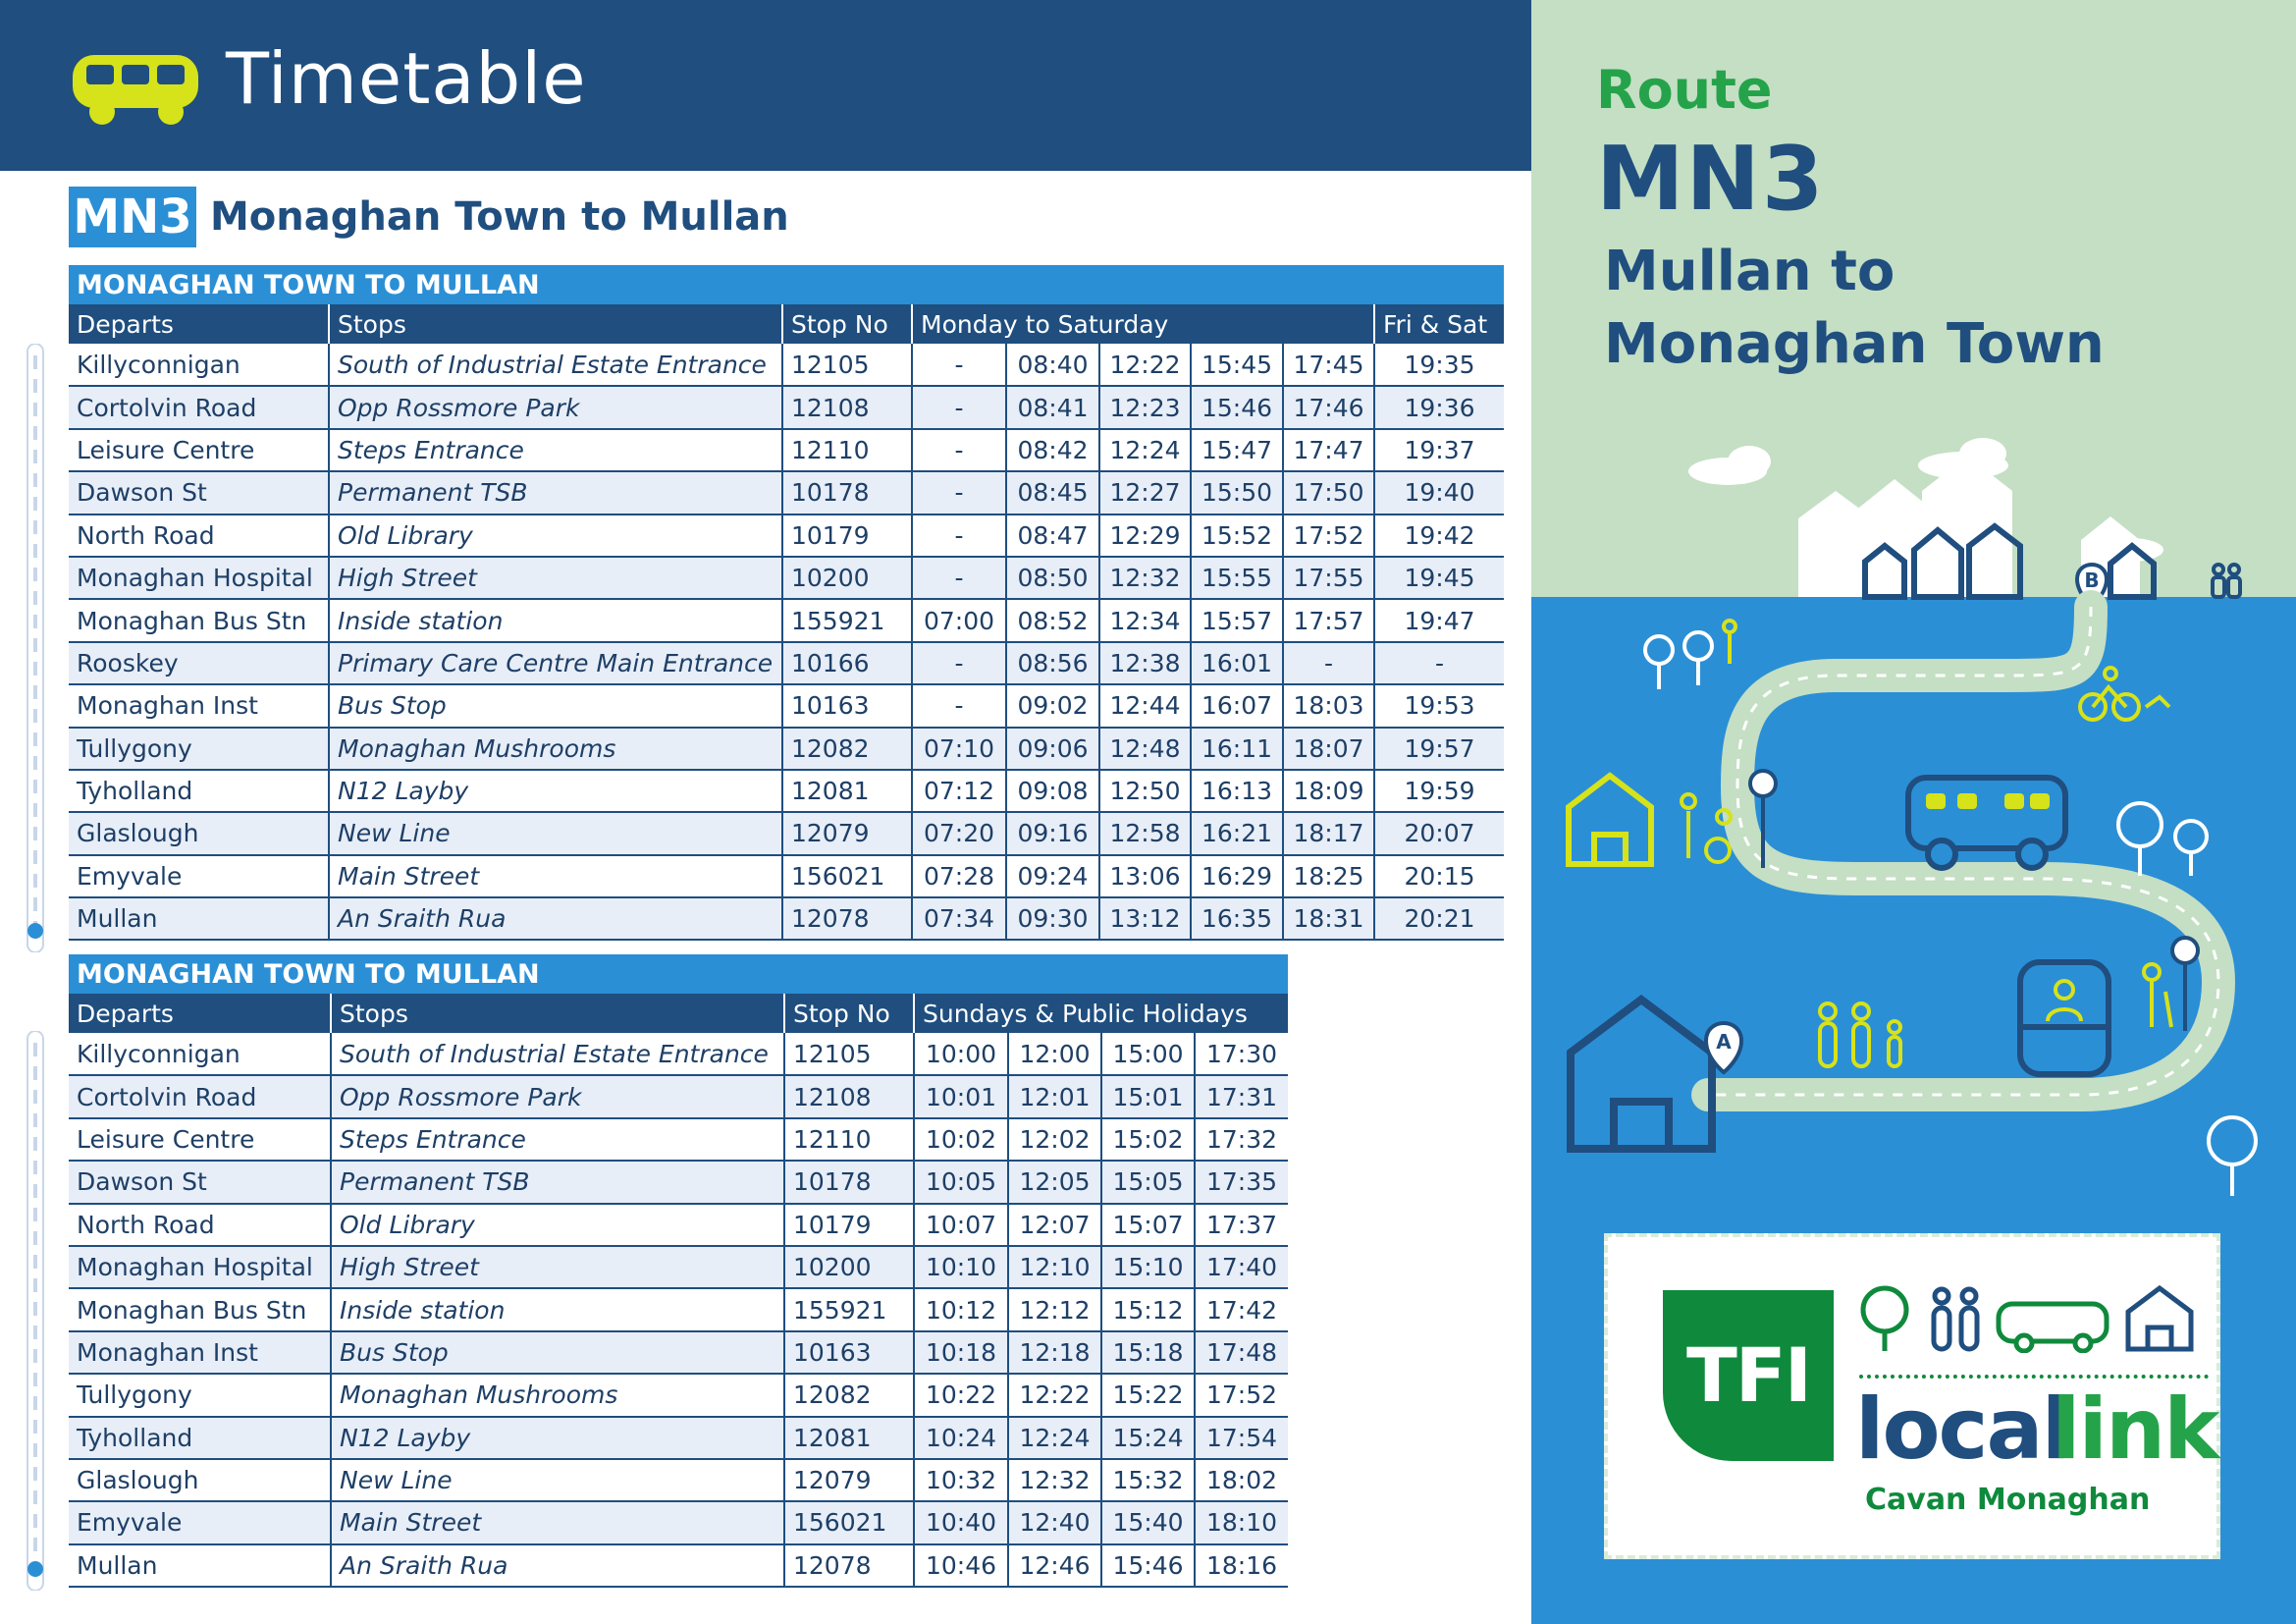 The image size is (2296, 1624). What do you see at coordinates (1148, 1438) in the screenshot?
I see `time-cell: 15:24` at bounding box center [1148, 1438].